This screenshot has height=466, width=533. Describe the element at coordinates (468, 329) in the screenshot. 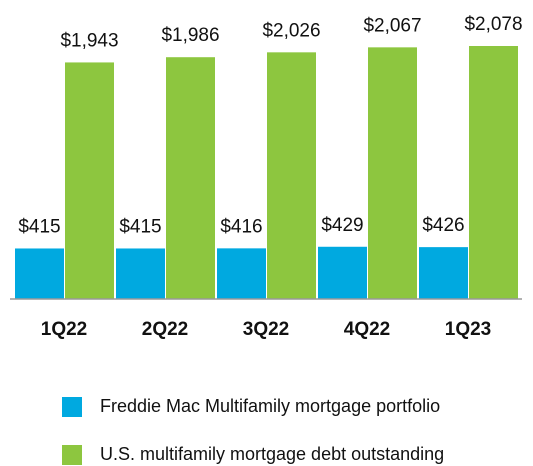

I see `x-tick-label: 1Q23` at that location.